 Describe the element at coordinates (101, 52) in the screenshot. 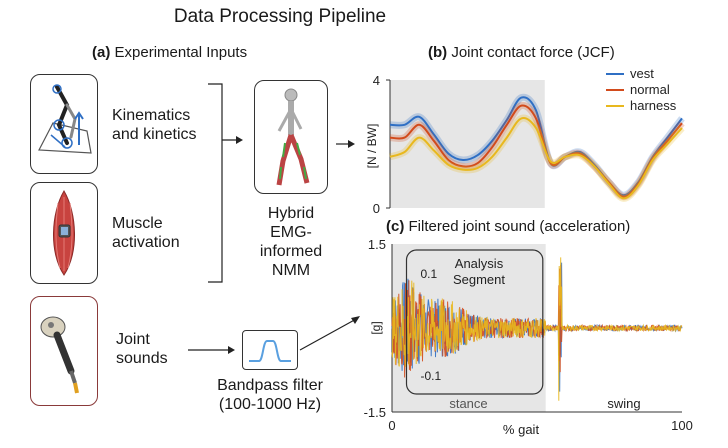

I see `section-a-letter: (a)` at that location.